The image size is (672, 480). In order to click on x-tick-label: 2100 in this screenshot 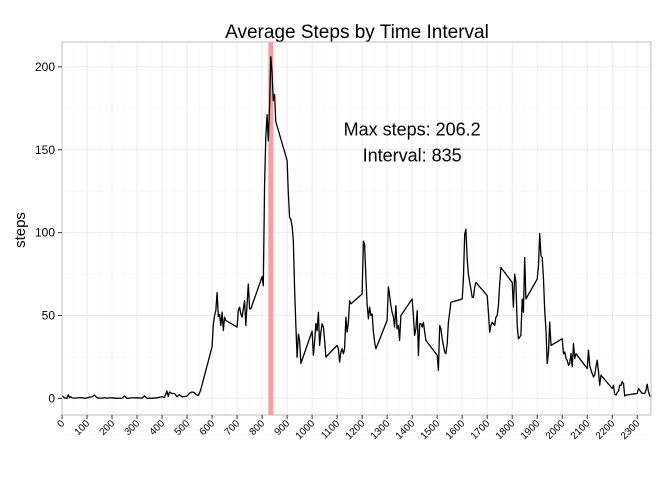, I will do `click(581, 430)`.